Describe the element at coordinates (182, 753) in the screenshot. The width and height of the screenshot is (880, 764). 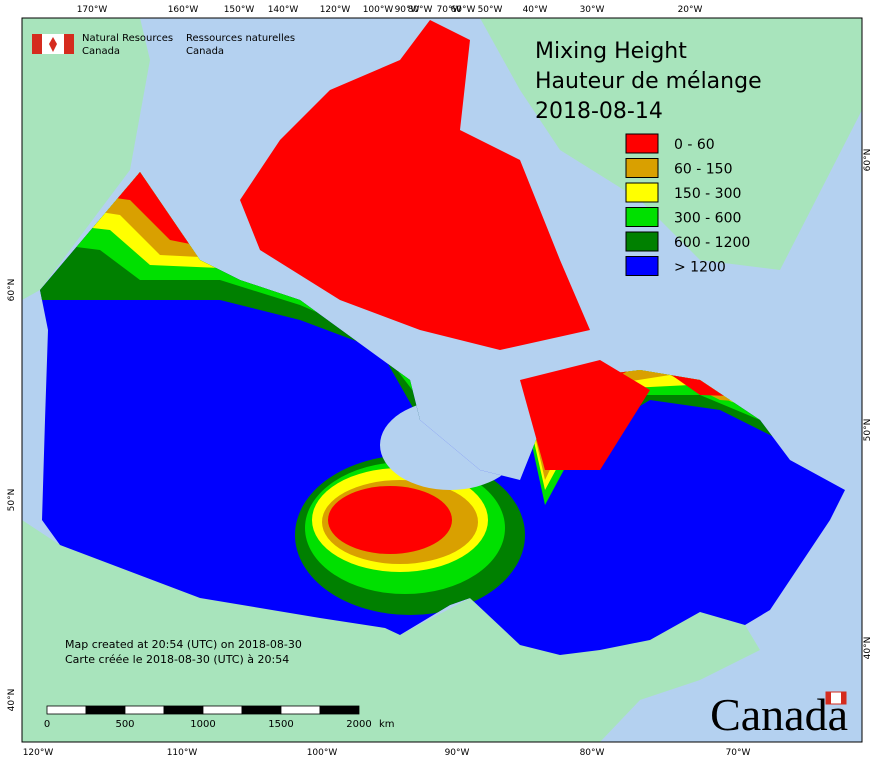
I see `graticule-label: 110°W` at that location.